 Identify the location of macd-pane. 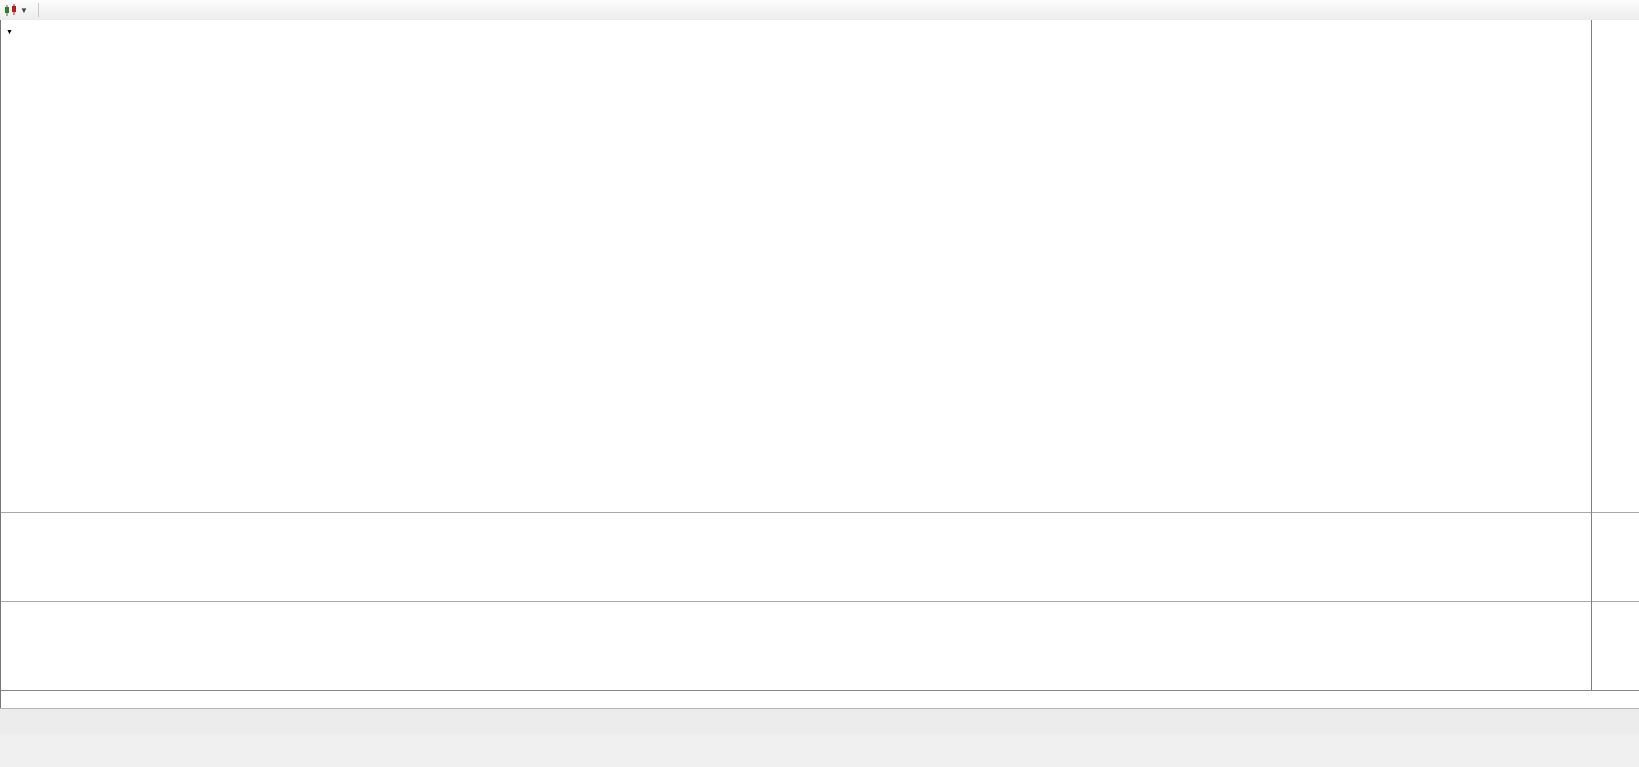
(820, 646).